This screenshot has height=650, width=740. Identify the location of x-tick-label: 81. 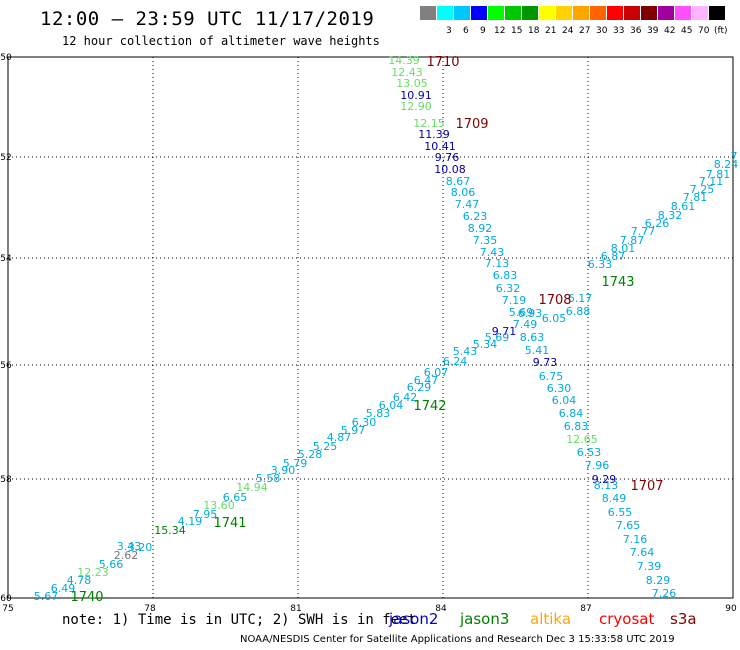
(295, 609).